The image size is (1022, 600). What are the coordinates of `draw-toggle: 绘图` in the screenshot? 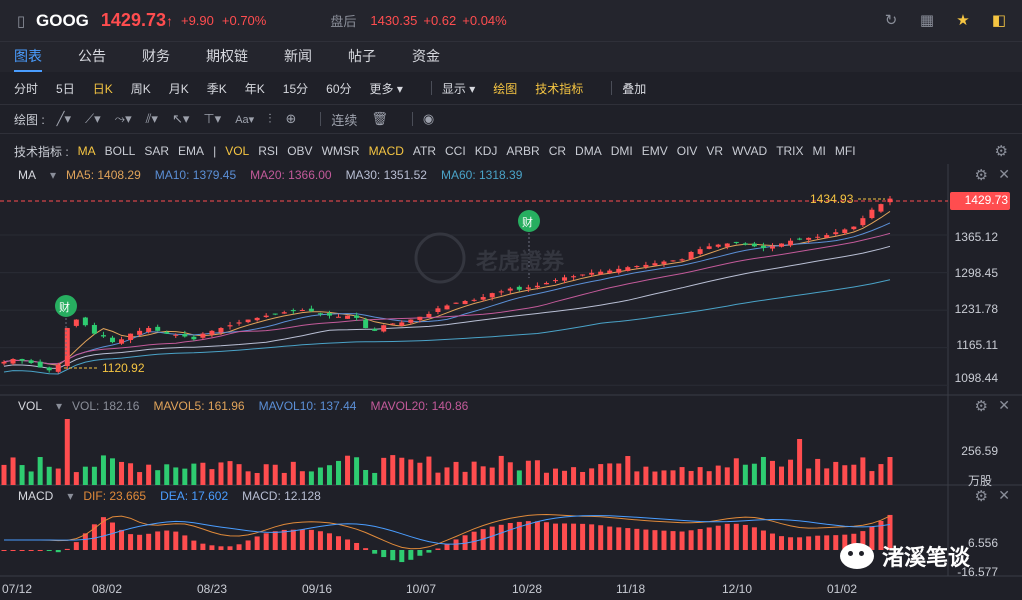 It's located at (505, 88).